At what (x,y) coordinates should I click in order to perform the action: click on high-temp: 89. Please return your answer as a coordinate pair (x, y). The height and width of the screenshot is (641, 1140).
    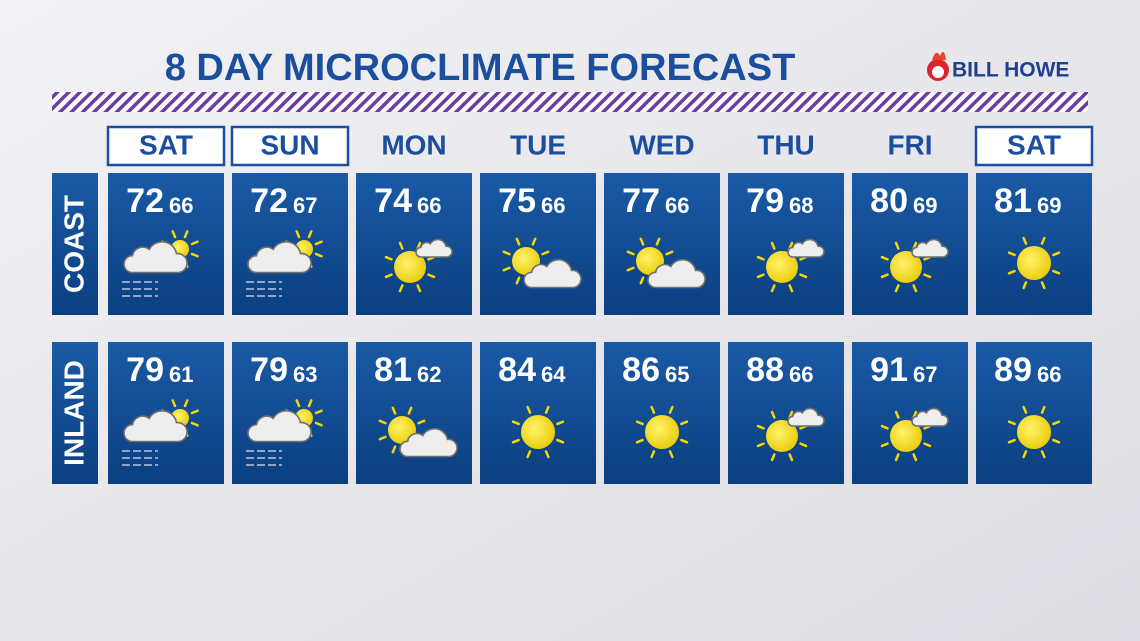
    Looking at the image, I should click on (1013, 370).